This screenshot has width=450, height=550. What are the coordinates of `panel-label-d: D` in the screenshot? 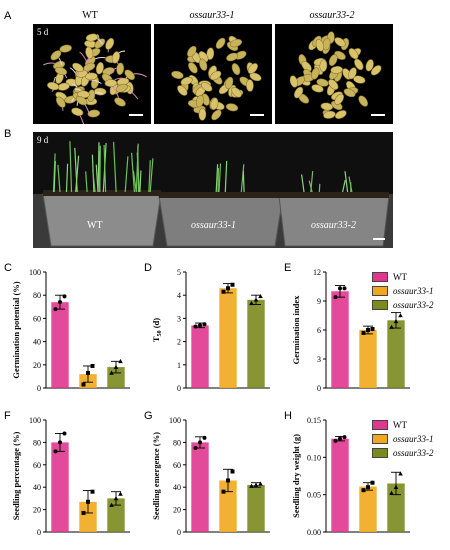 It's located at (148, 268).